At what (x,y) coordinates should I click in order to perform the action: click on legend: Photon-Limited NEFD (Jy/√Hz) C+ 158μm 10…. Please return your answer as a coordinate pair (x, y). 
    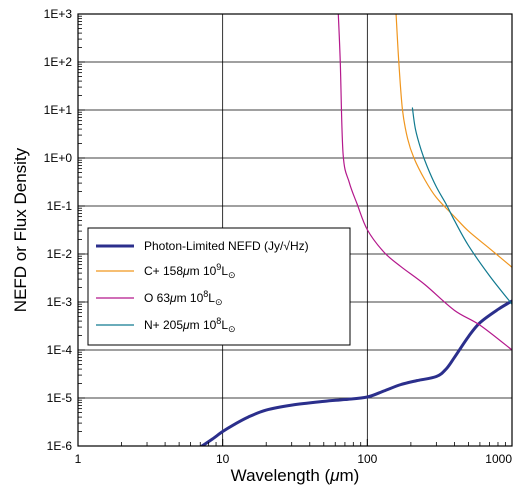
    Looking at the image, I should click on (219, 286).